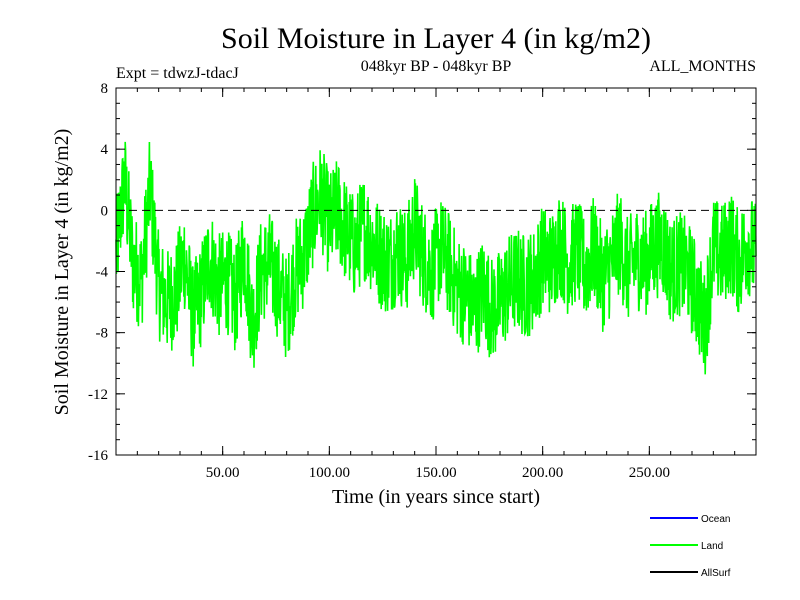 Image resolution: width=800 pixels, height=600 pixels. Describe the element at coordinates (105, 211) in the screenshot. I see `y-tick-label: 0` at that location.